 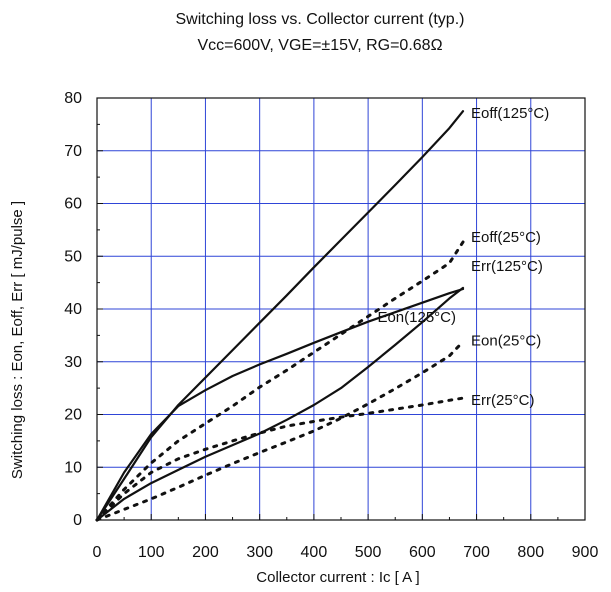 I want to click on x-axis-label: Collector current : Ic [ A ], so click(x=337, y=577).